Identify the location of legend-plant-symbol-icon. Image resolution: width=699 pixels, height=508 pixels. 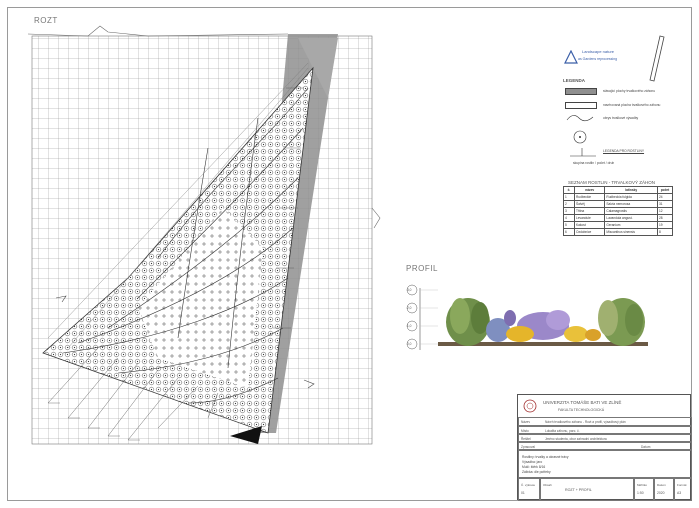
(580, 137).